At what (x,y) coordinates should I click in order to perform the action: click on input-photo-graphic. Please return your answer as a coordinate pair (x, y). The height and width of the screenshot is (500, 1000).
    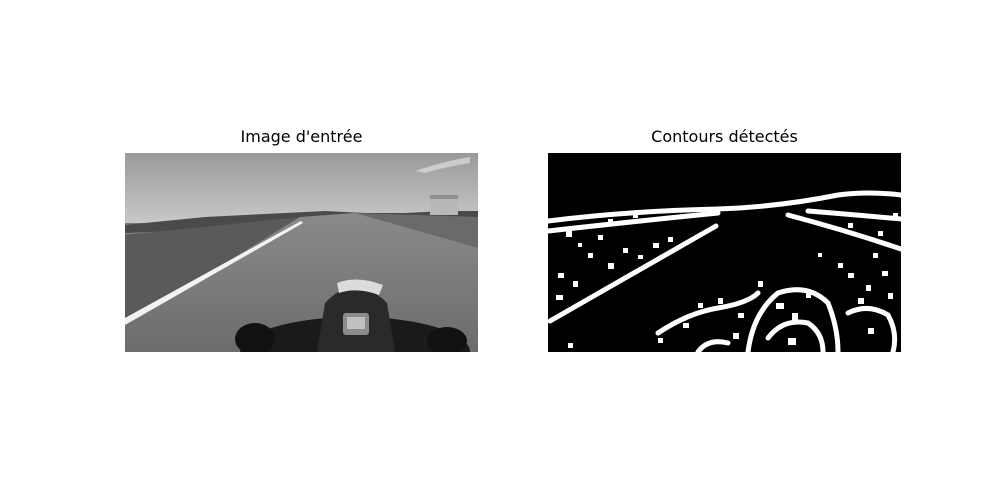
    Looking at the image, I should click on (301, 252).